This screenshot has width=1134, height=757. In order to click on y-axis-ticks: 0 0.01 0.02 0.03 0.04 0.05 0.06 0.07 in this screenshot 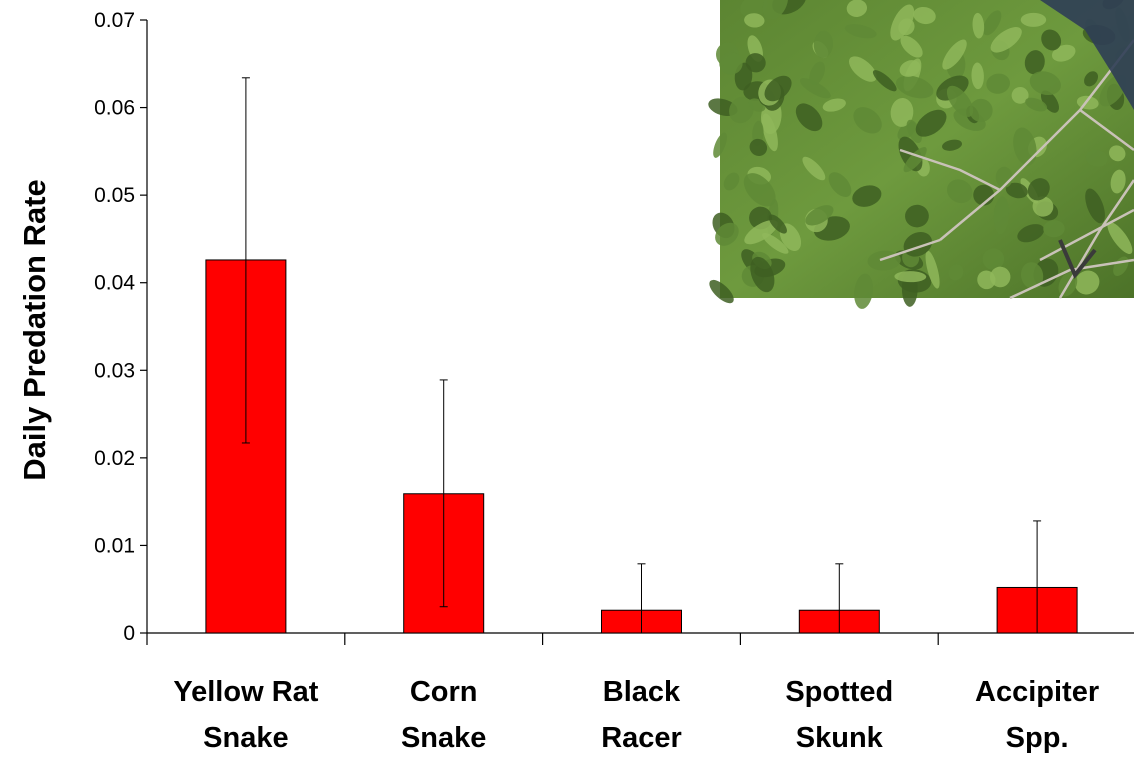, I will do `click(120, 327)`.